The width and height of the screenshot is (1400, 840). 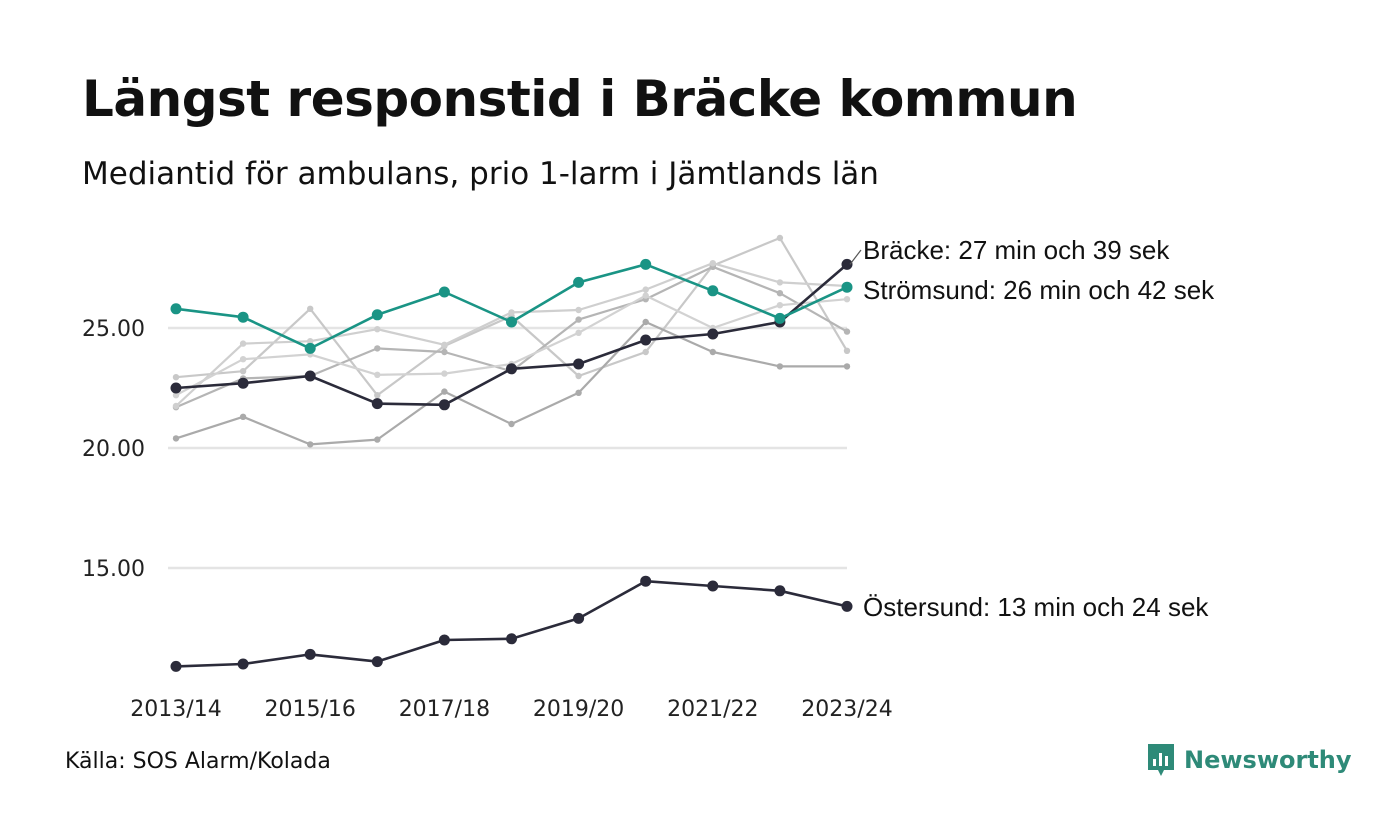 I want to click on x-tick-label: 2017/18, so click(x=444, y=709).